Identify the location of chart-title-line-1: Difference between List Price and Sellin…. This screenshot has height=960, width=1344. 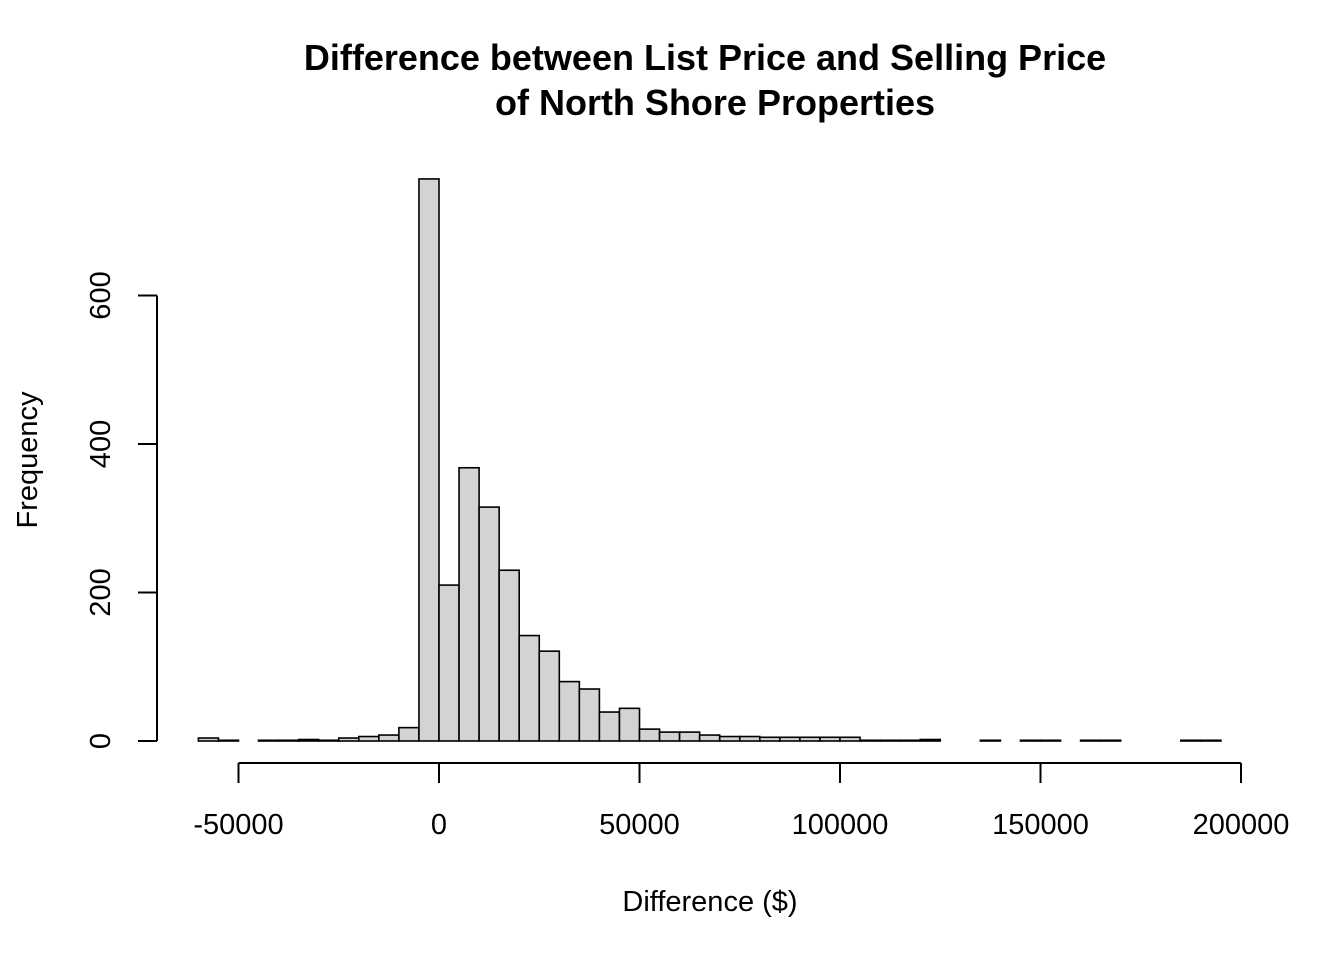
(705, 57).